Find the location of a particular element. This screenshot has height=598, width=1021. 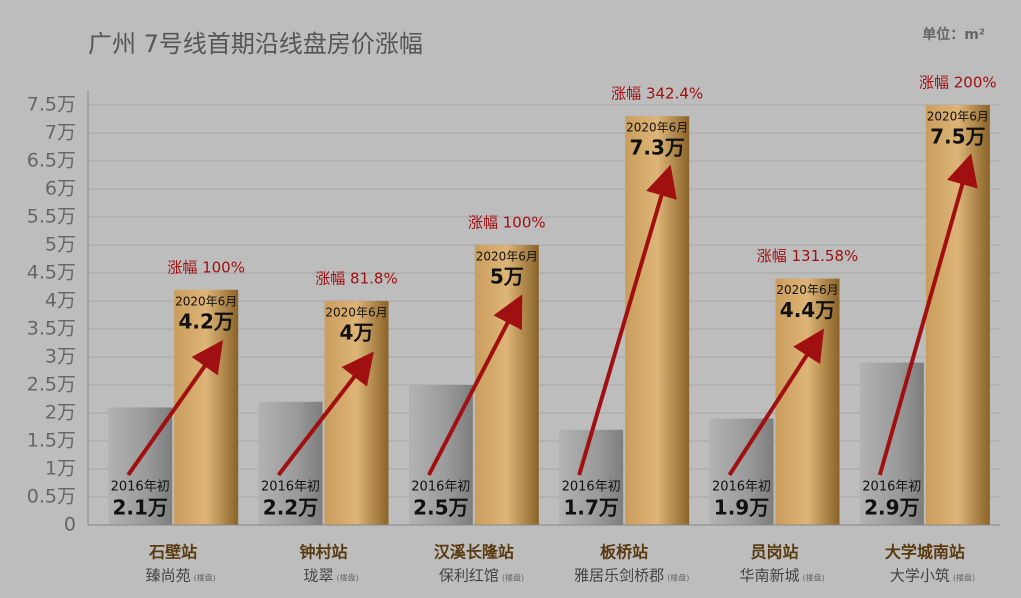

value-label: 4.2万 is located at coordinates (205, 321).